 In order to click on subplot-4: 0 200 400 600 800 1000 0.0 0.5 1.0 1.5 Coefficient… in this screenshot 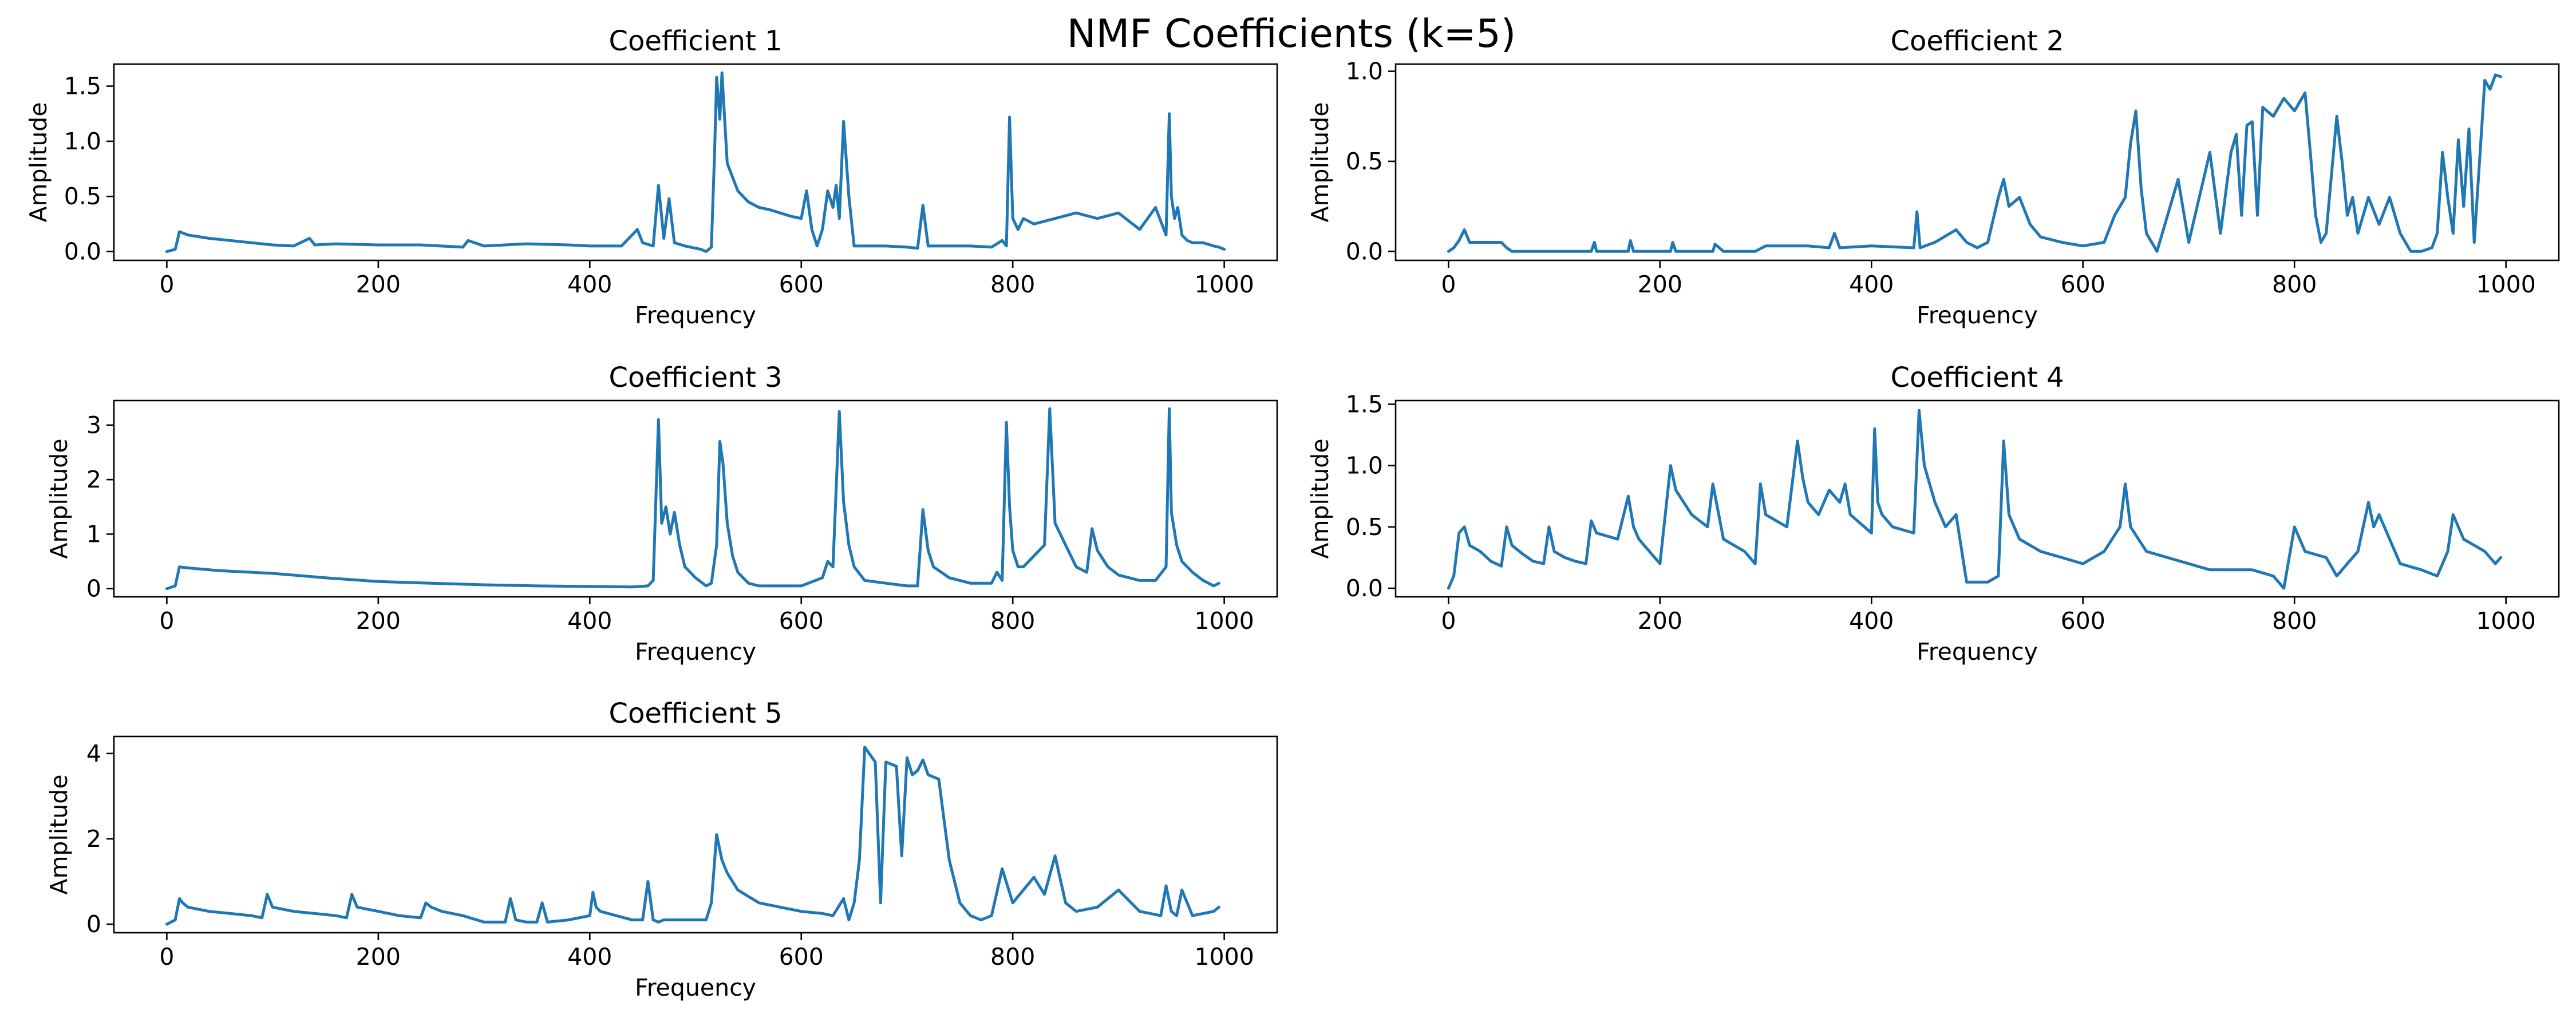, I will do `click(1933, 513)`.